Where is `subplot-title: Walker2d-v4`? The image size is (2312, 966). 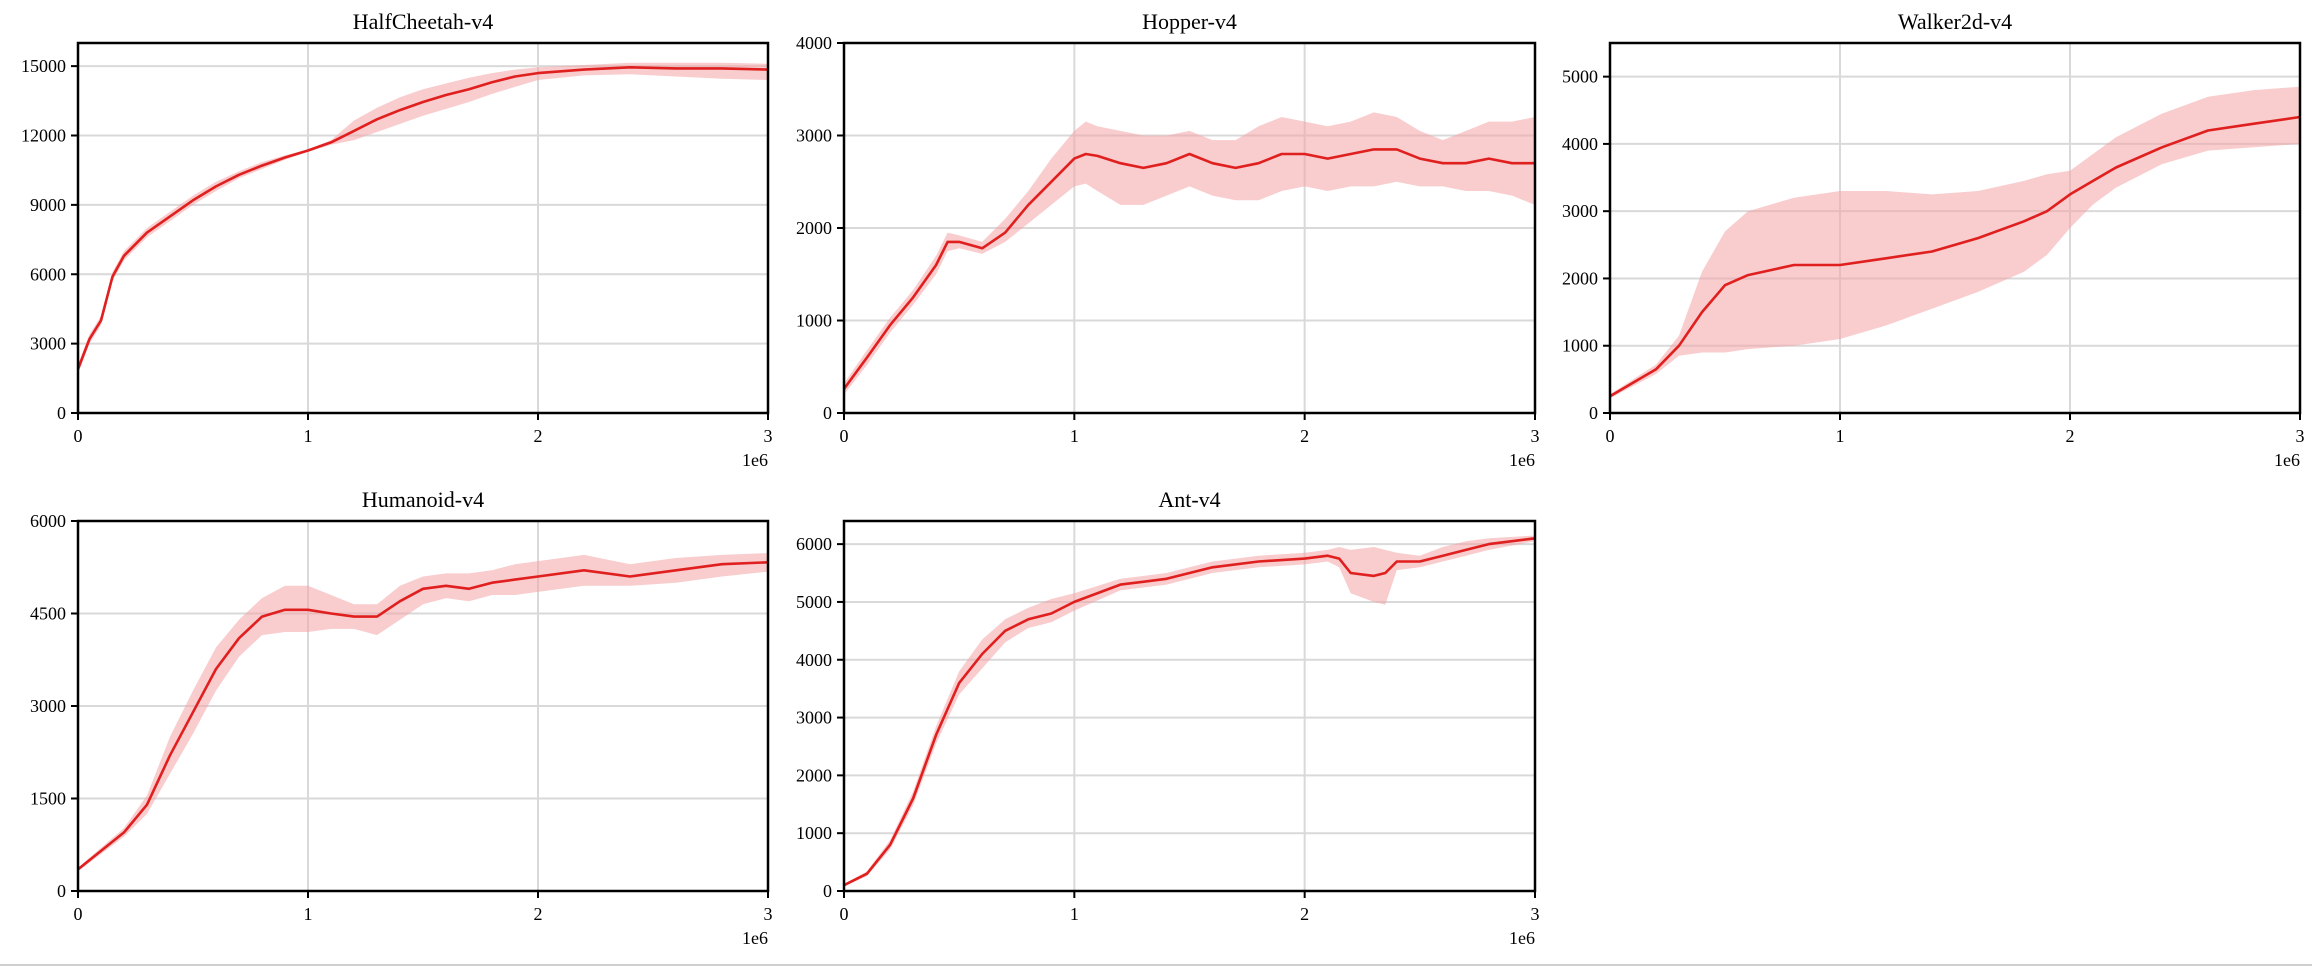
subplot-title: Walker2d-v4 is located at coordinates (1955, 21).